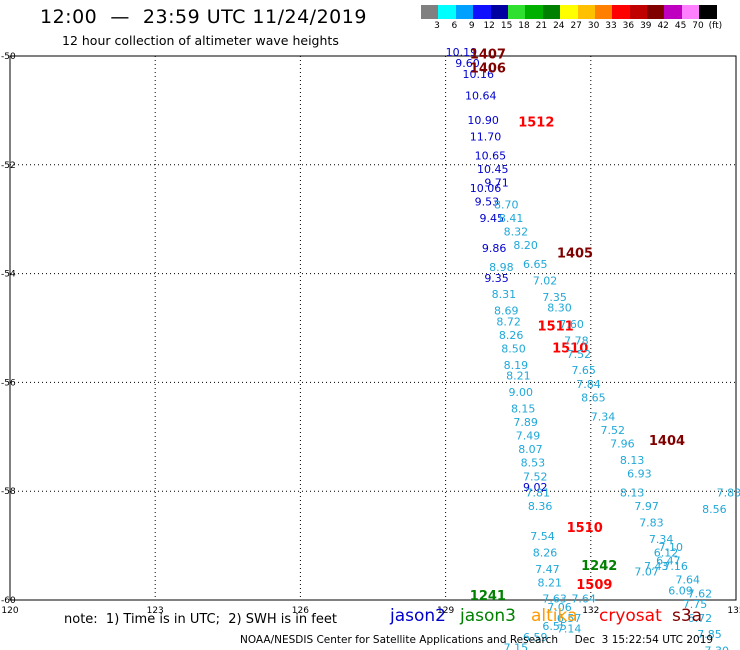 The image size is (740, 650). I want to click on wave-height-label: 9.71, so click(496, 183).